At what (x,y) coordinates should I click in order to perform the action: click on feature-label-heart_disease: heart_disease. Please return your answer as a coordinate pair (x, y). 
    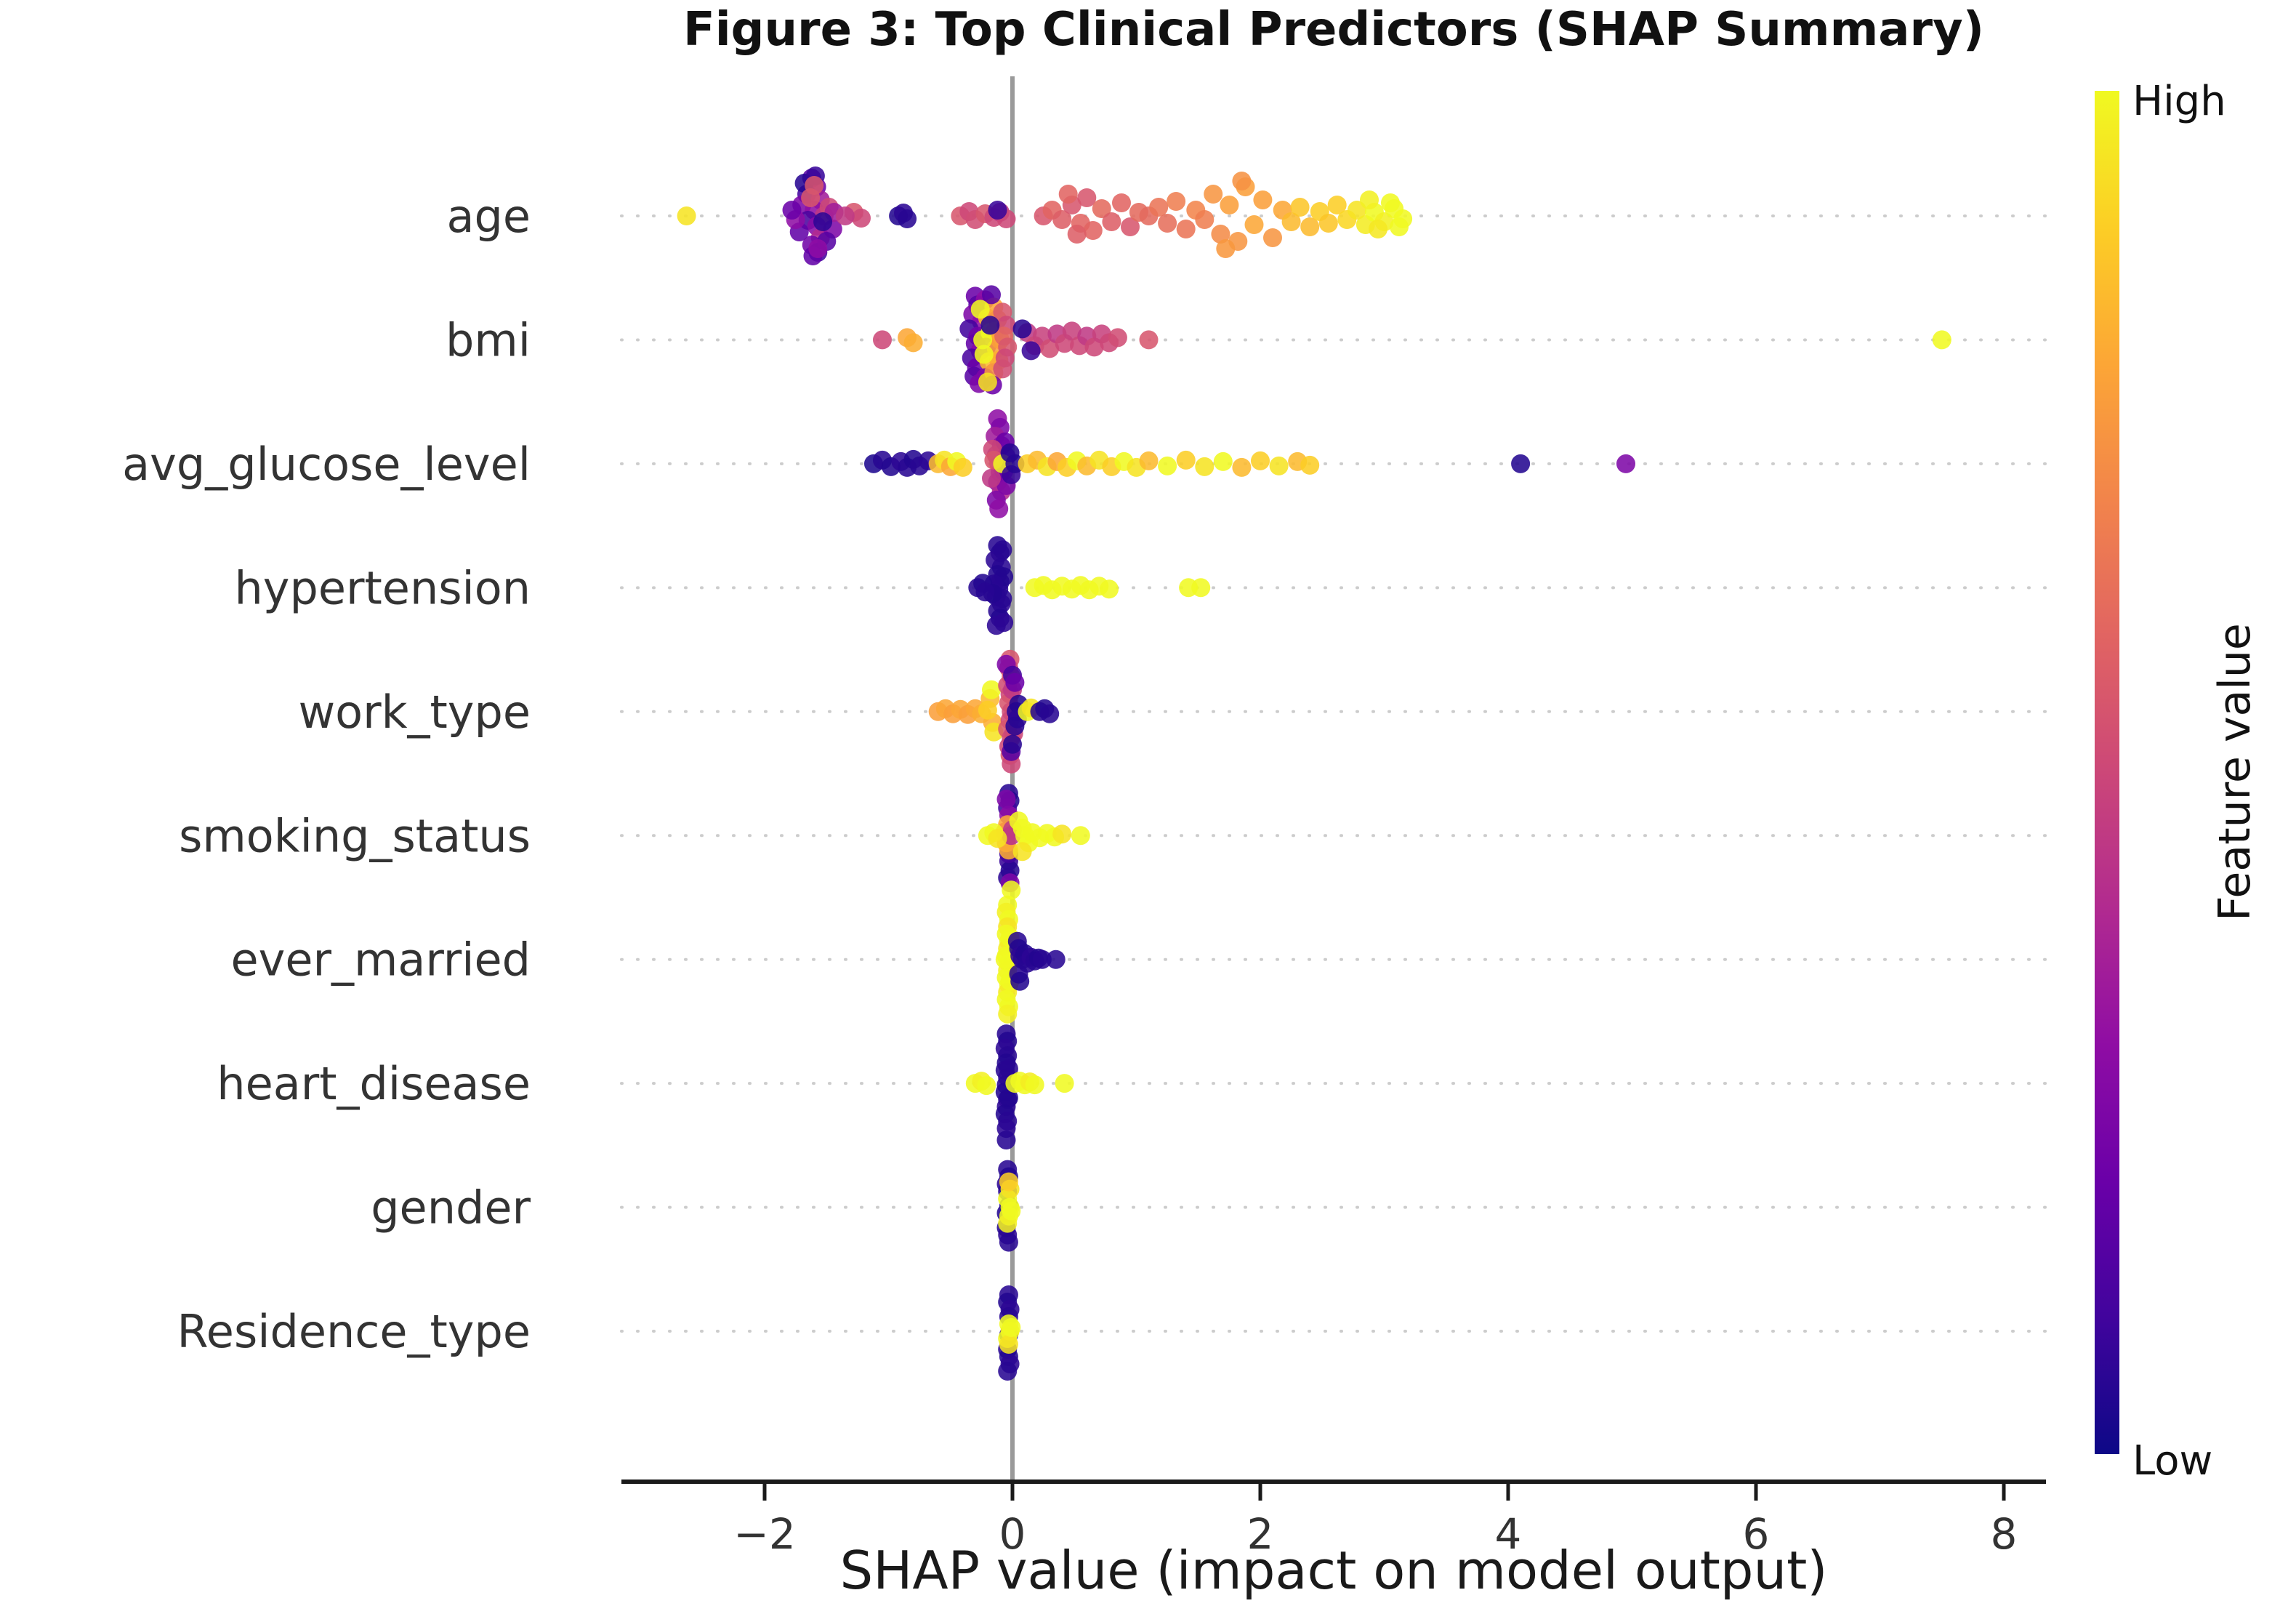
    Looking at the image, I should click on (374, 1083).